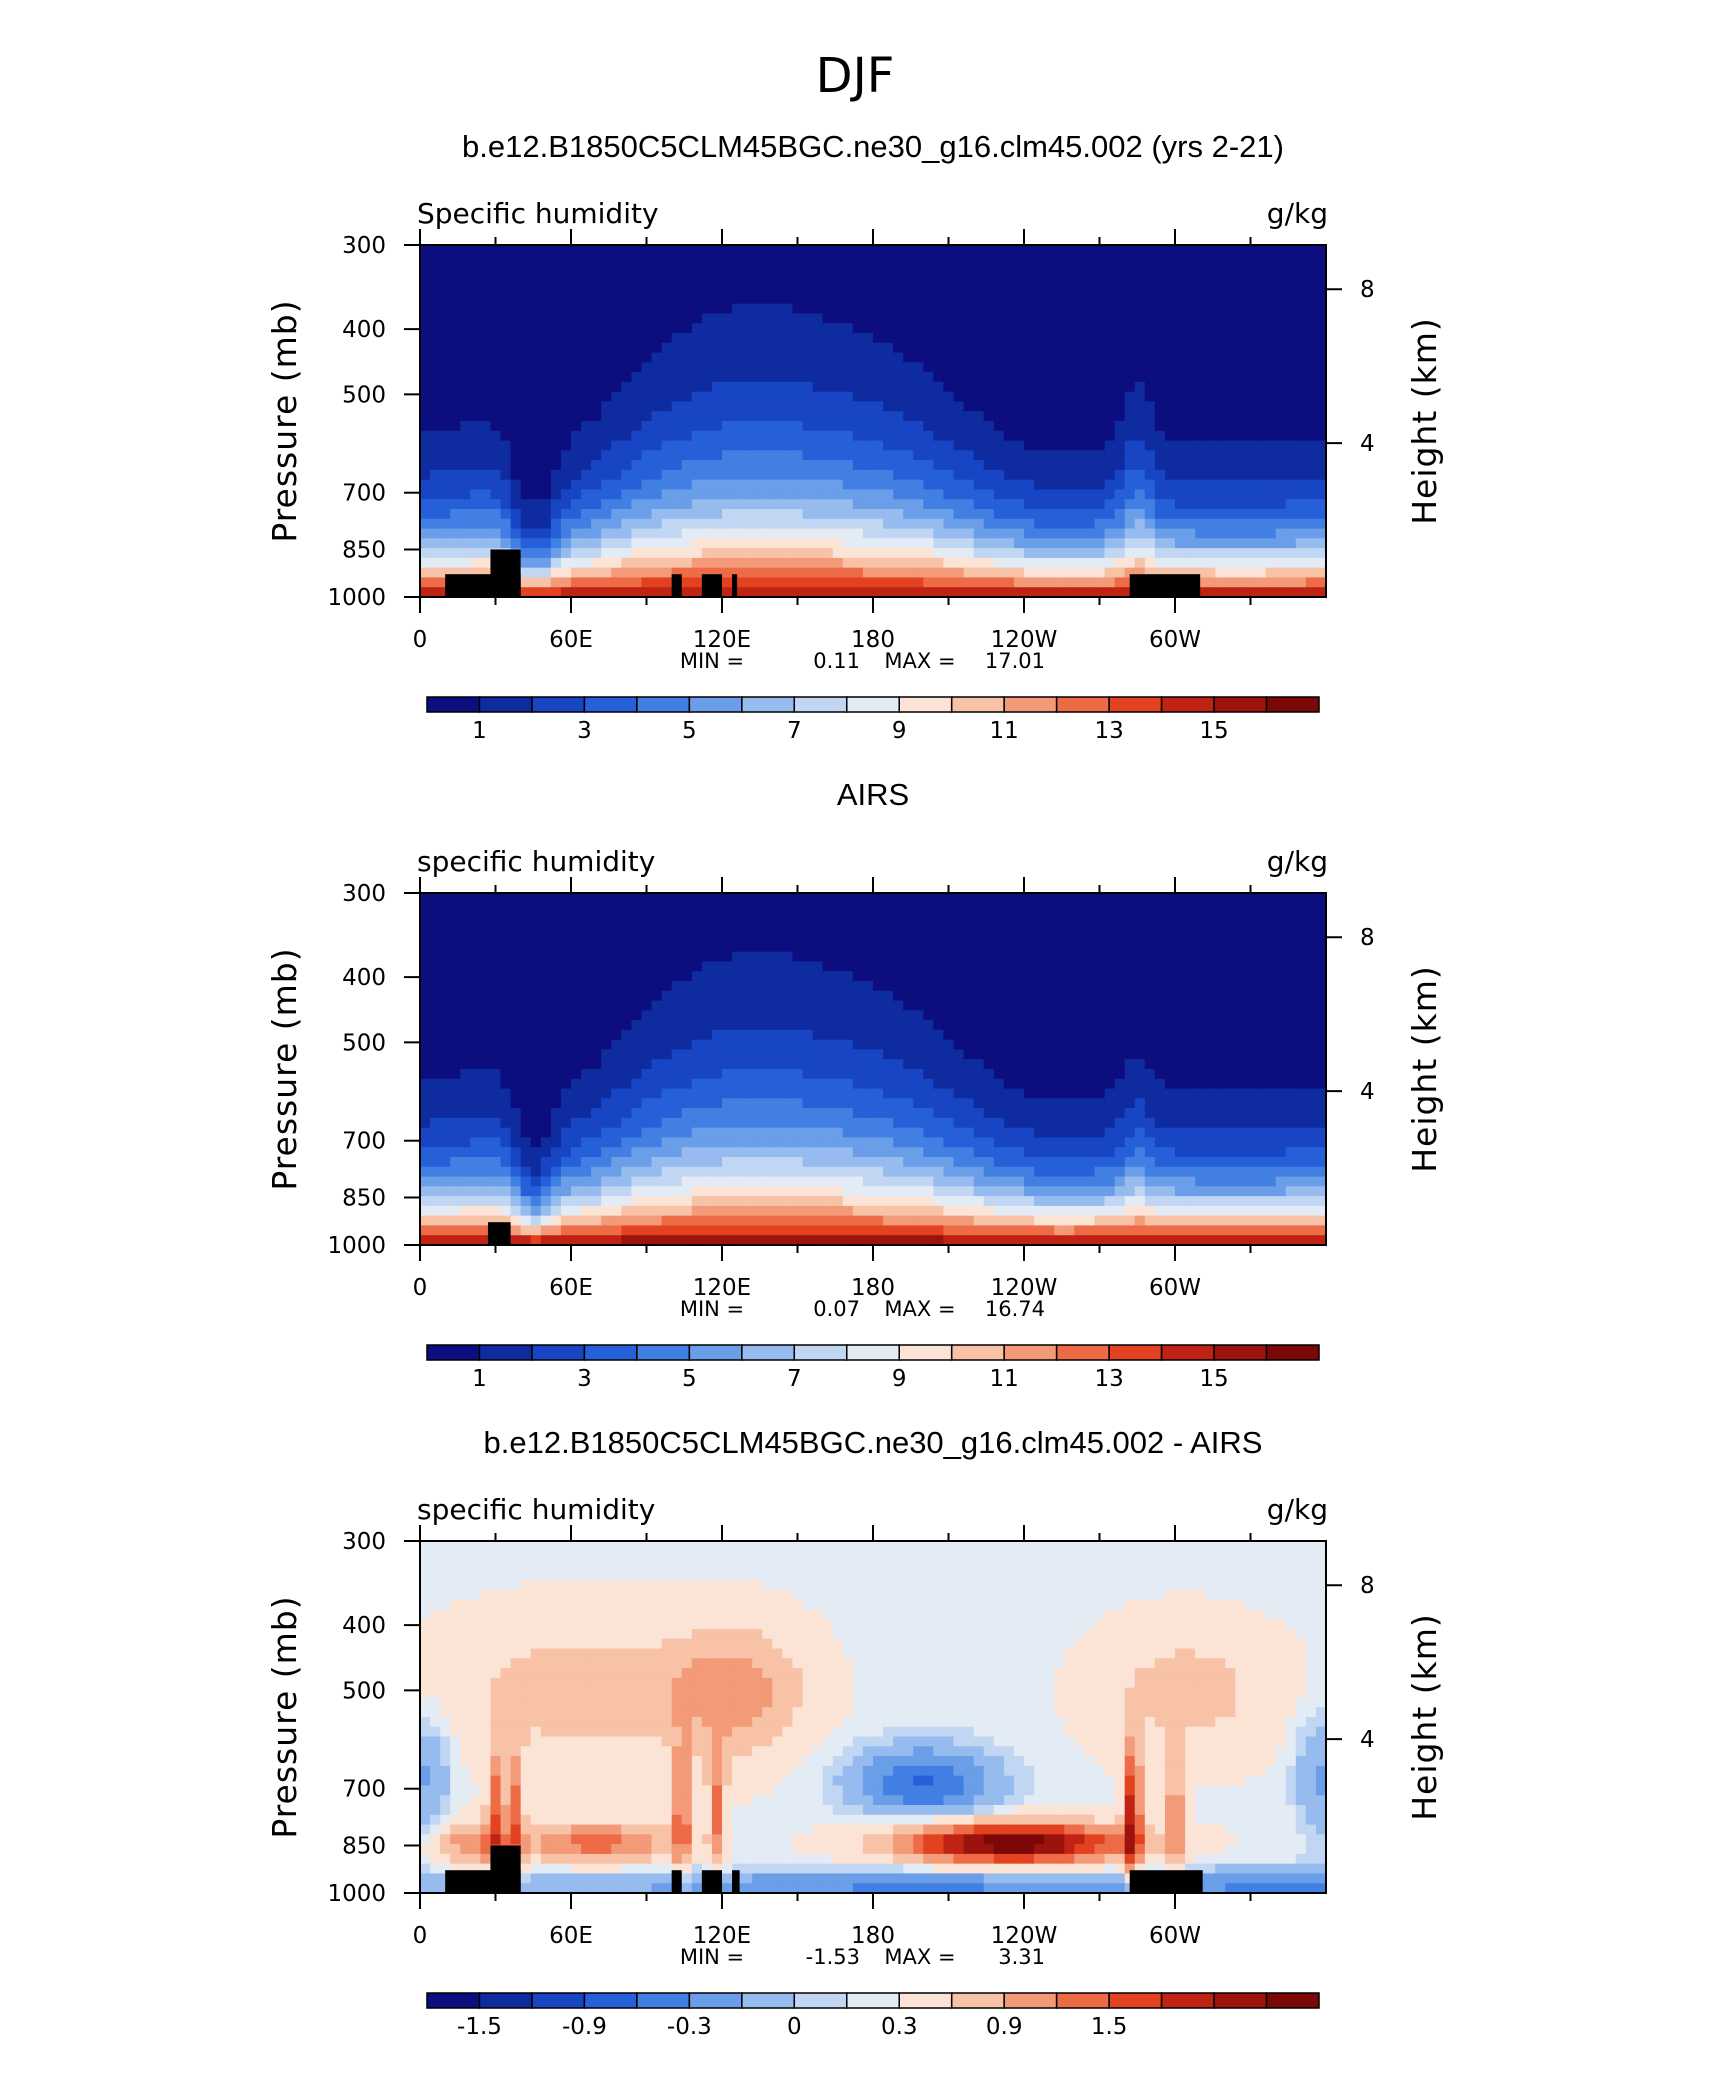 The width and height of the screenshot is (1710, 2074). What do you see at coordinates (1004, 731) in the screenshot?
I see `colorbar-label: 11` at bounding box center [1004, 731].